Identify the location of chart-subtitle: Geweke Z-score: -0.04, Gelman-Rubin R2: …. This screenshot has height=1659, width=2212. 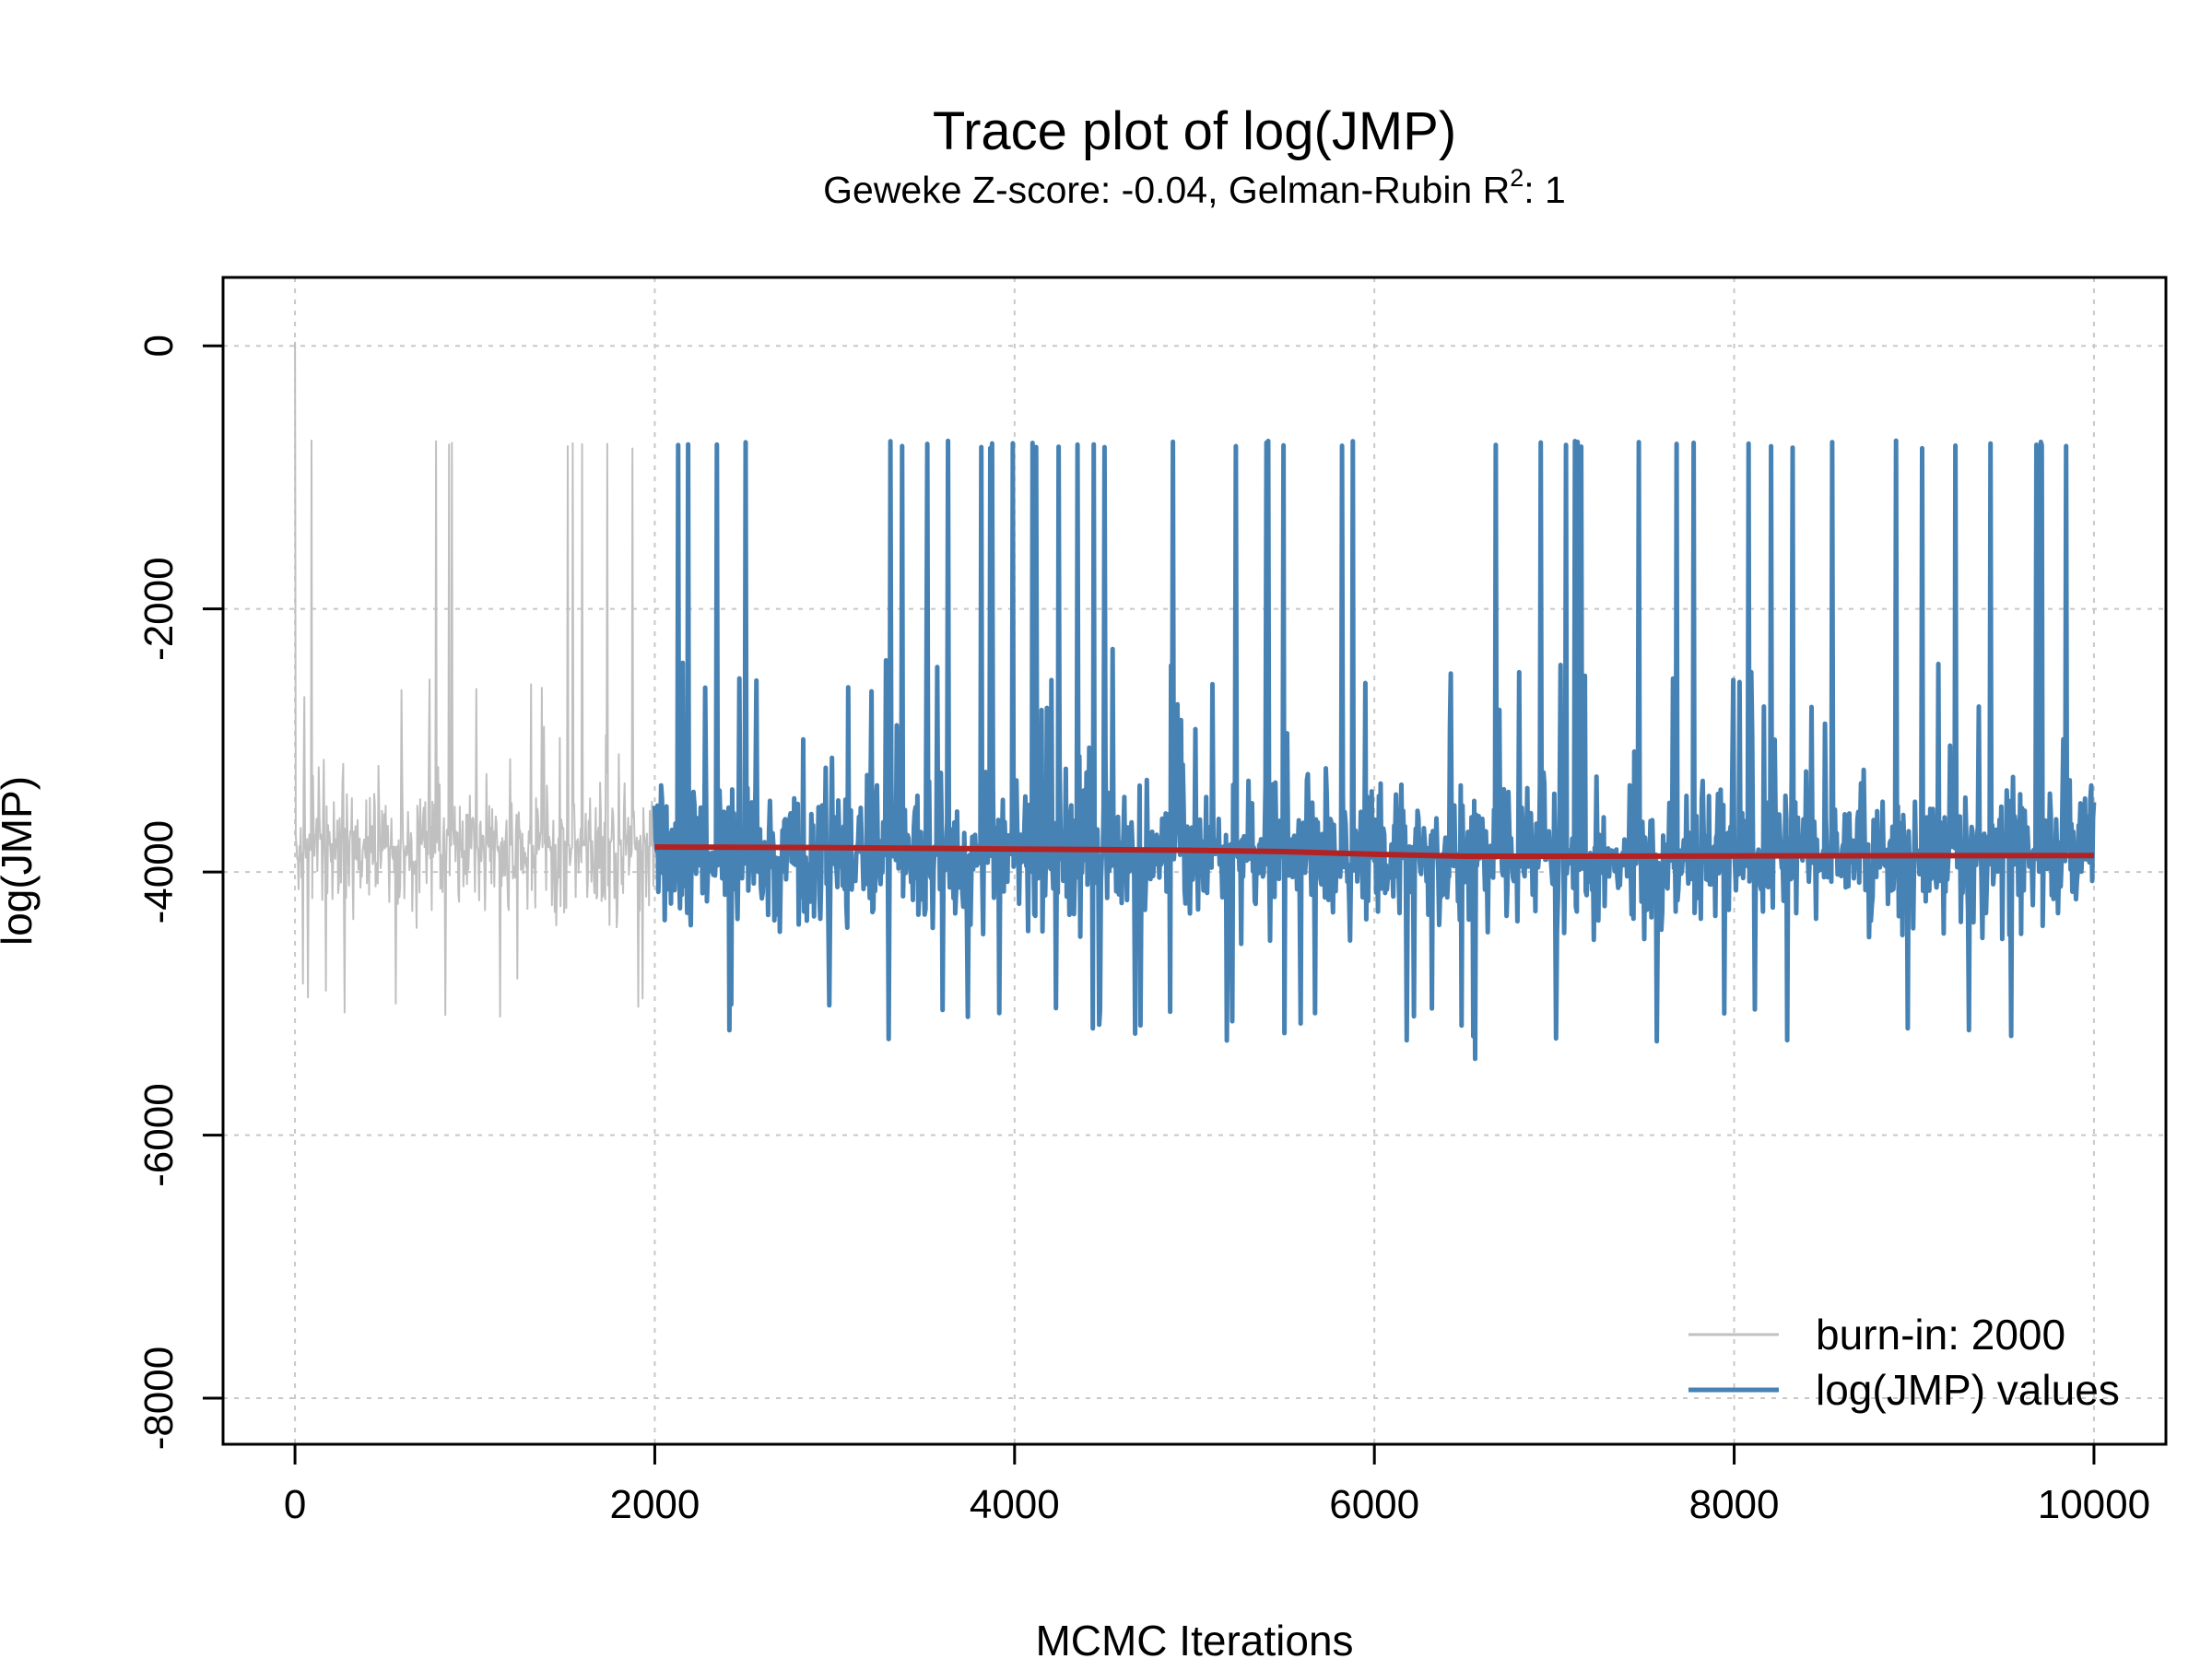
(1194, 187).